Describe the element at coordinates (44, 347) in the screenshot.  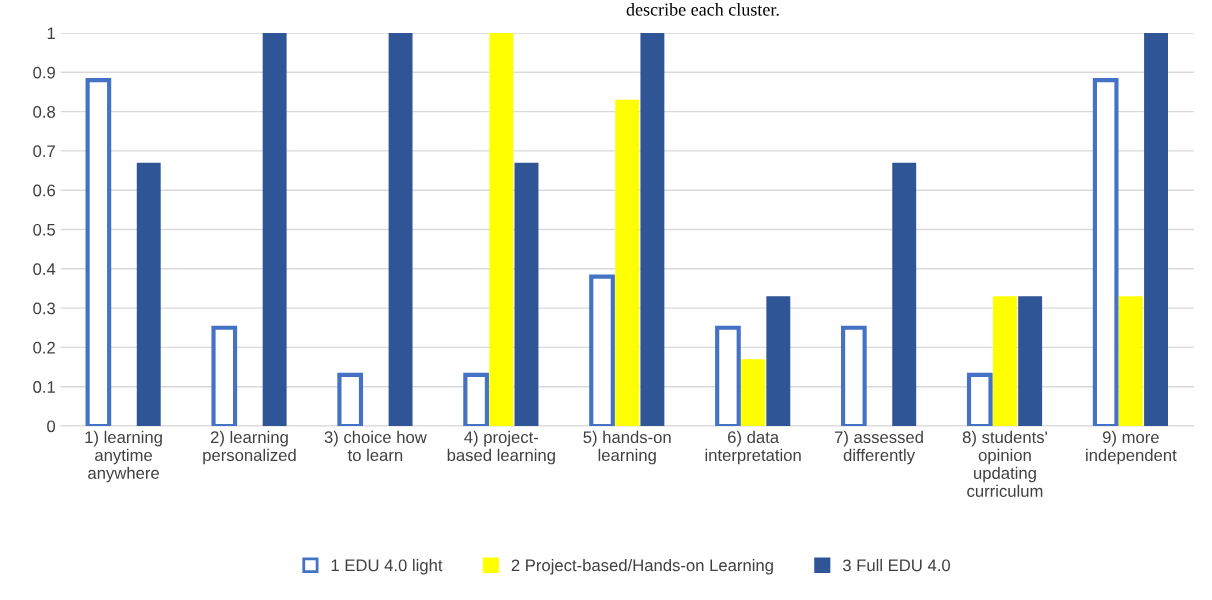
I see `y-tick-label: 0.2` at that location.